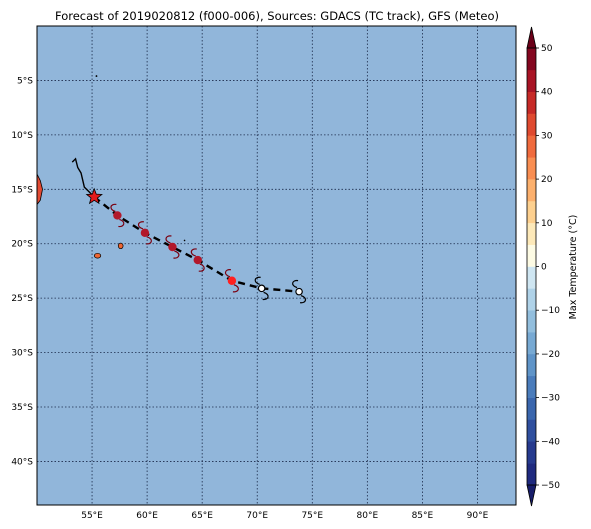 Image resolution: width=591 pixels, height=529 pixels. Describe the element at coordinates (550, 311) in the screenshot. I see `colorbar-tick-label: −10` at that location.